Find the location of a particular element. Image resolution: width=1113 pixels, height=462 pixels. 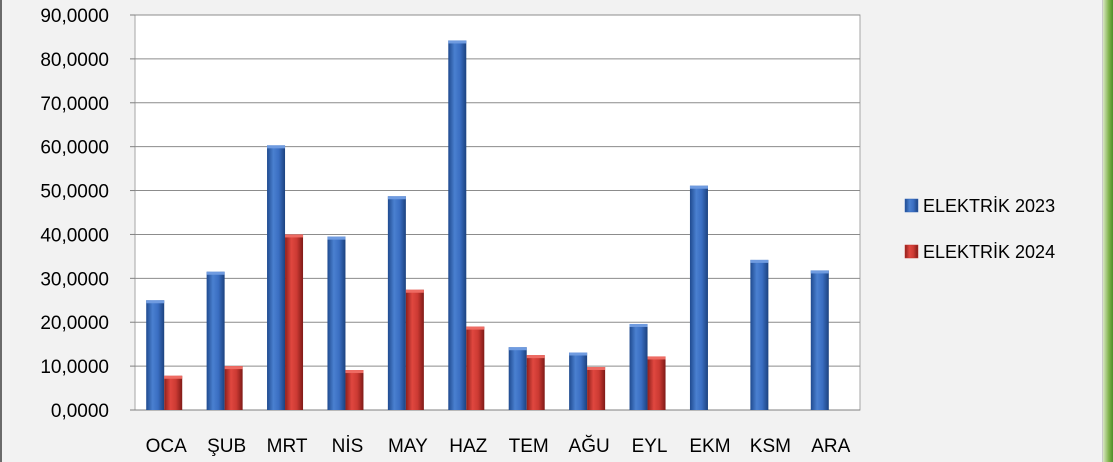

x-tick-label: OCA is located at coordinates (167, 446).